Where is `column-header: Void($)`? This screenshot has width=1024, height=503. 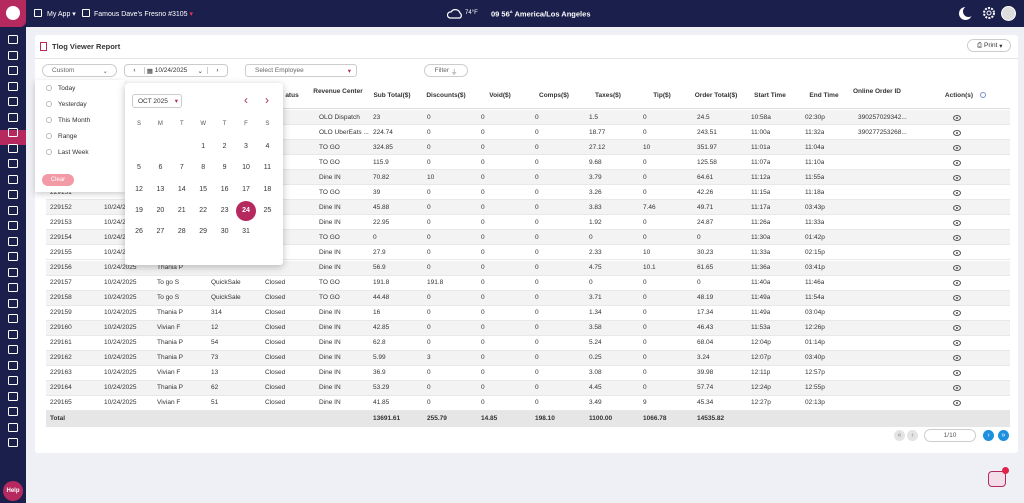
column-header: Void($) is located at coordinates (500, 96).